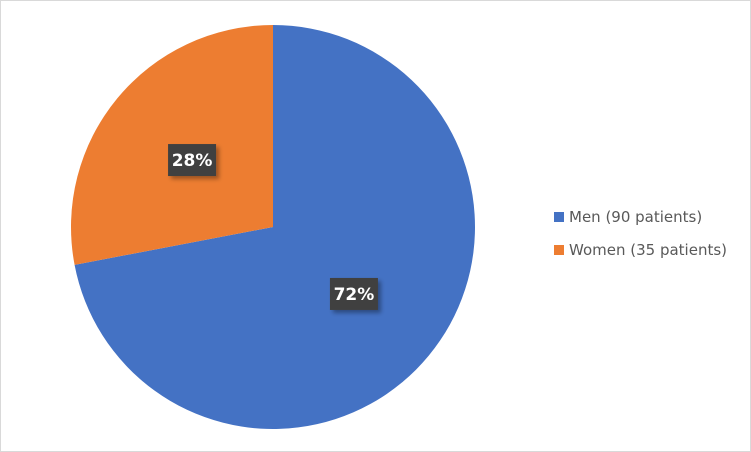 This screenshot has width=751, height=452. Describe the element at coordinates (559, 249) in the screenshot. I see `legend-swatch-women` at that location.